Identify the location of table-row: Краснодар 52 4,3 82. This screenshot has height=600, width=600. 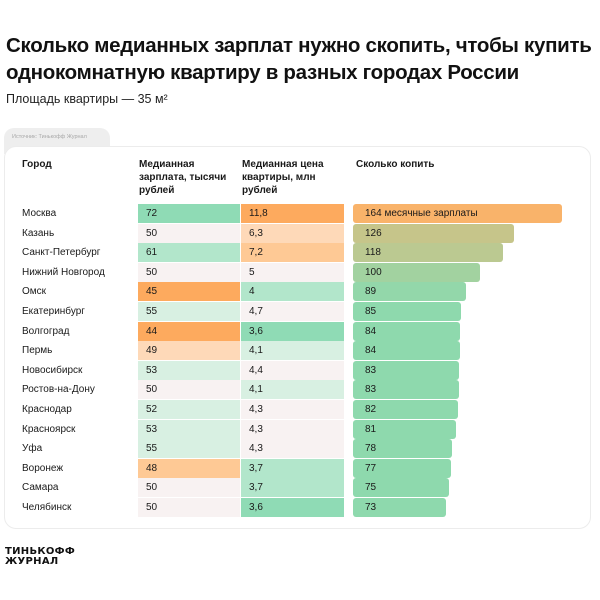
(300, 409).